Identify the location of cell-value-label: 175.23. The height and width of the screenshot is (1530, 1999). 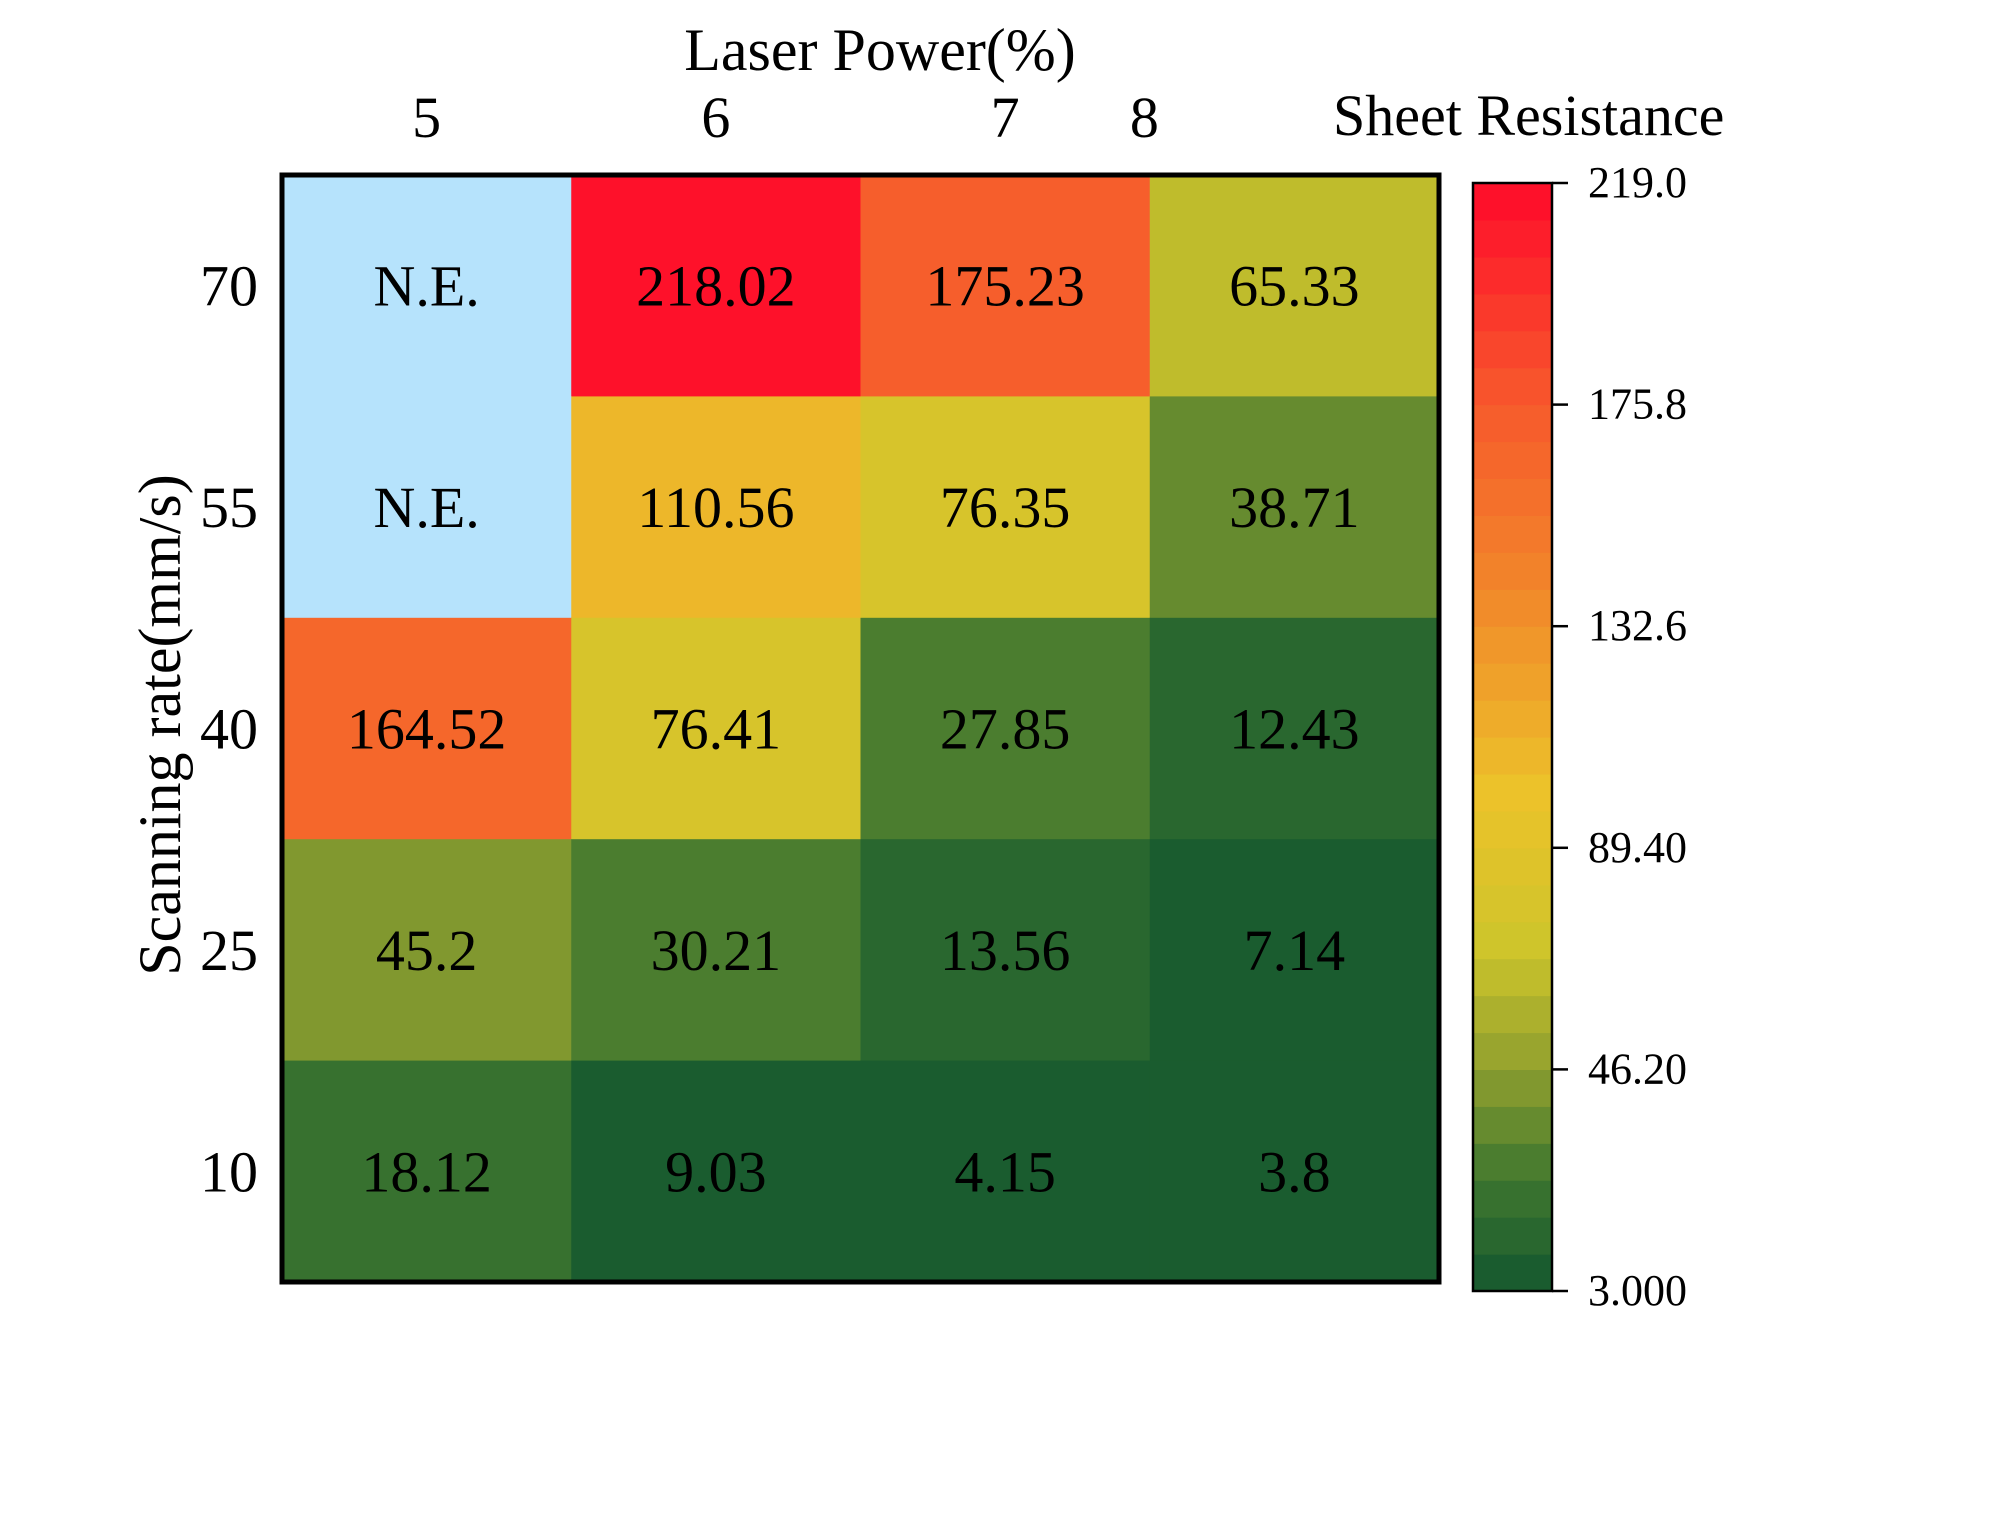
(1005, 286).